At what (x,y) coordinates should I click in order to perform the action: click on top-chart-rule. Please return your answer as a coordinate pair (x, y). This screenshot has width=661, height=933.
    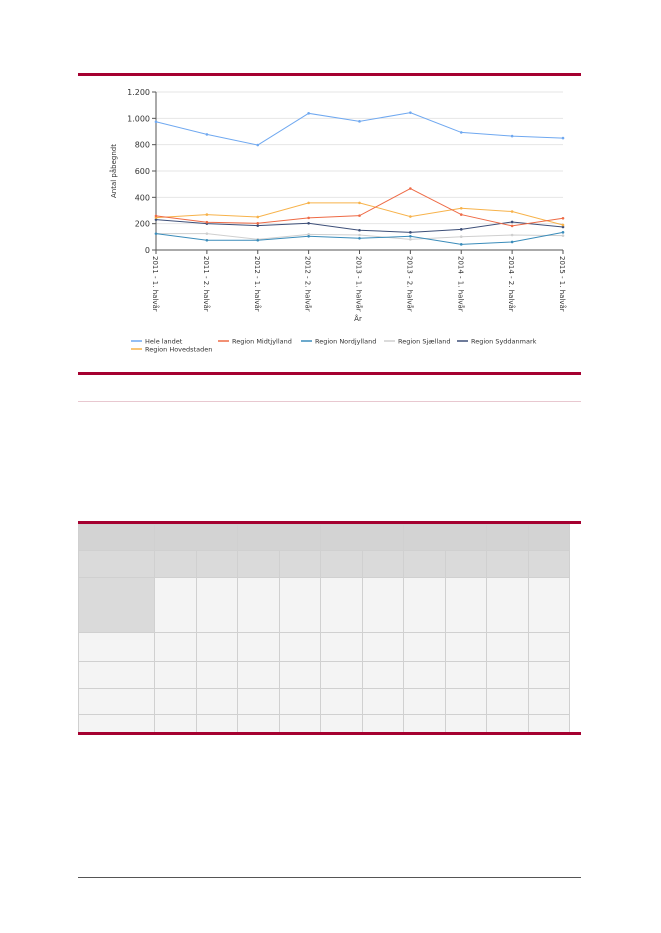
    Looking at the image, I should click on (329, 74).